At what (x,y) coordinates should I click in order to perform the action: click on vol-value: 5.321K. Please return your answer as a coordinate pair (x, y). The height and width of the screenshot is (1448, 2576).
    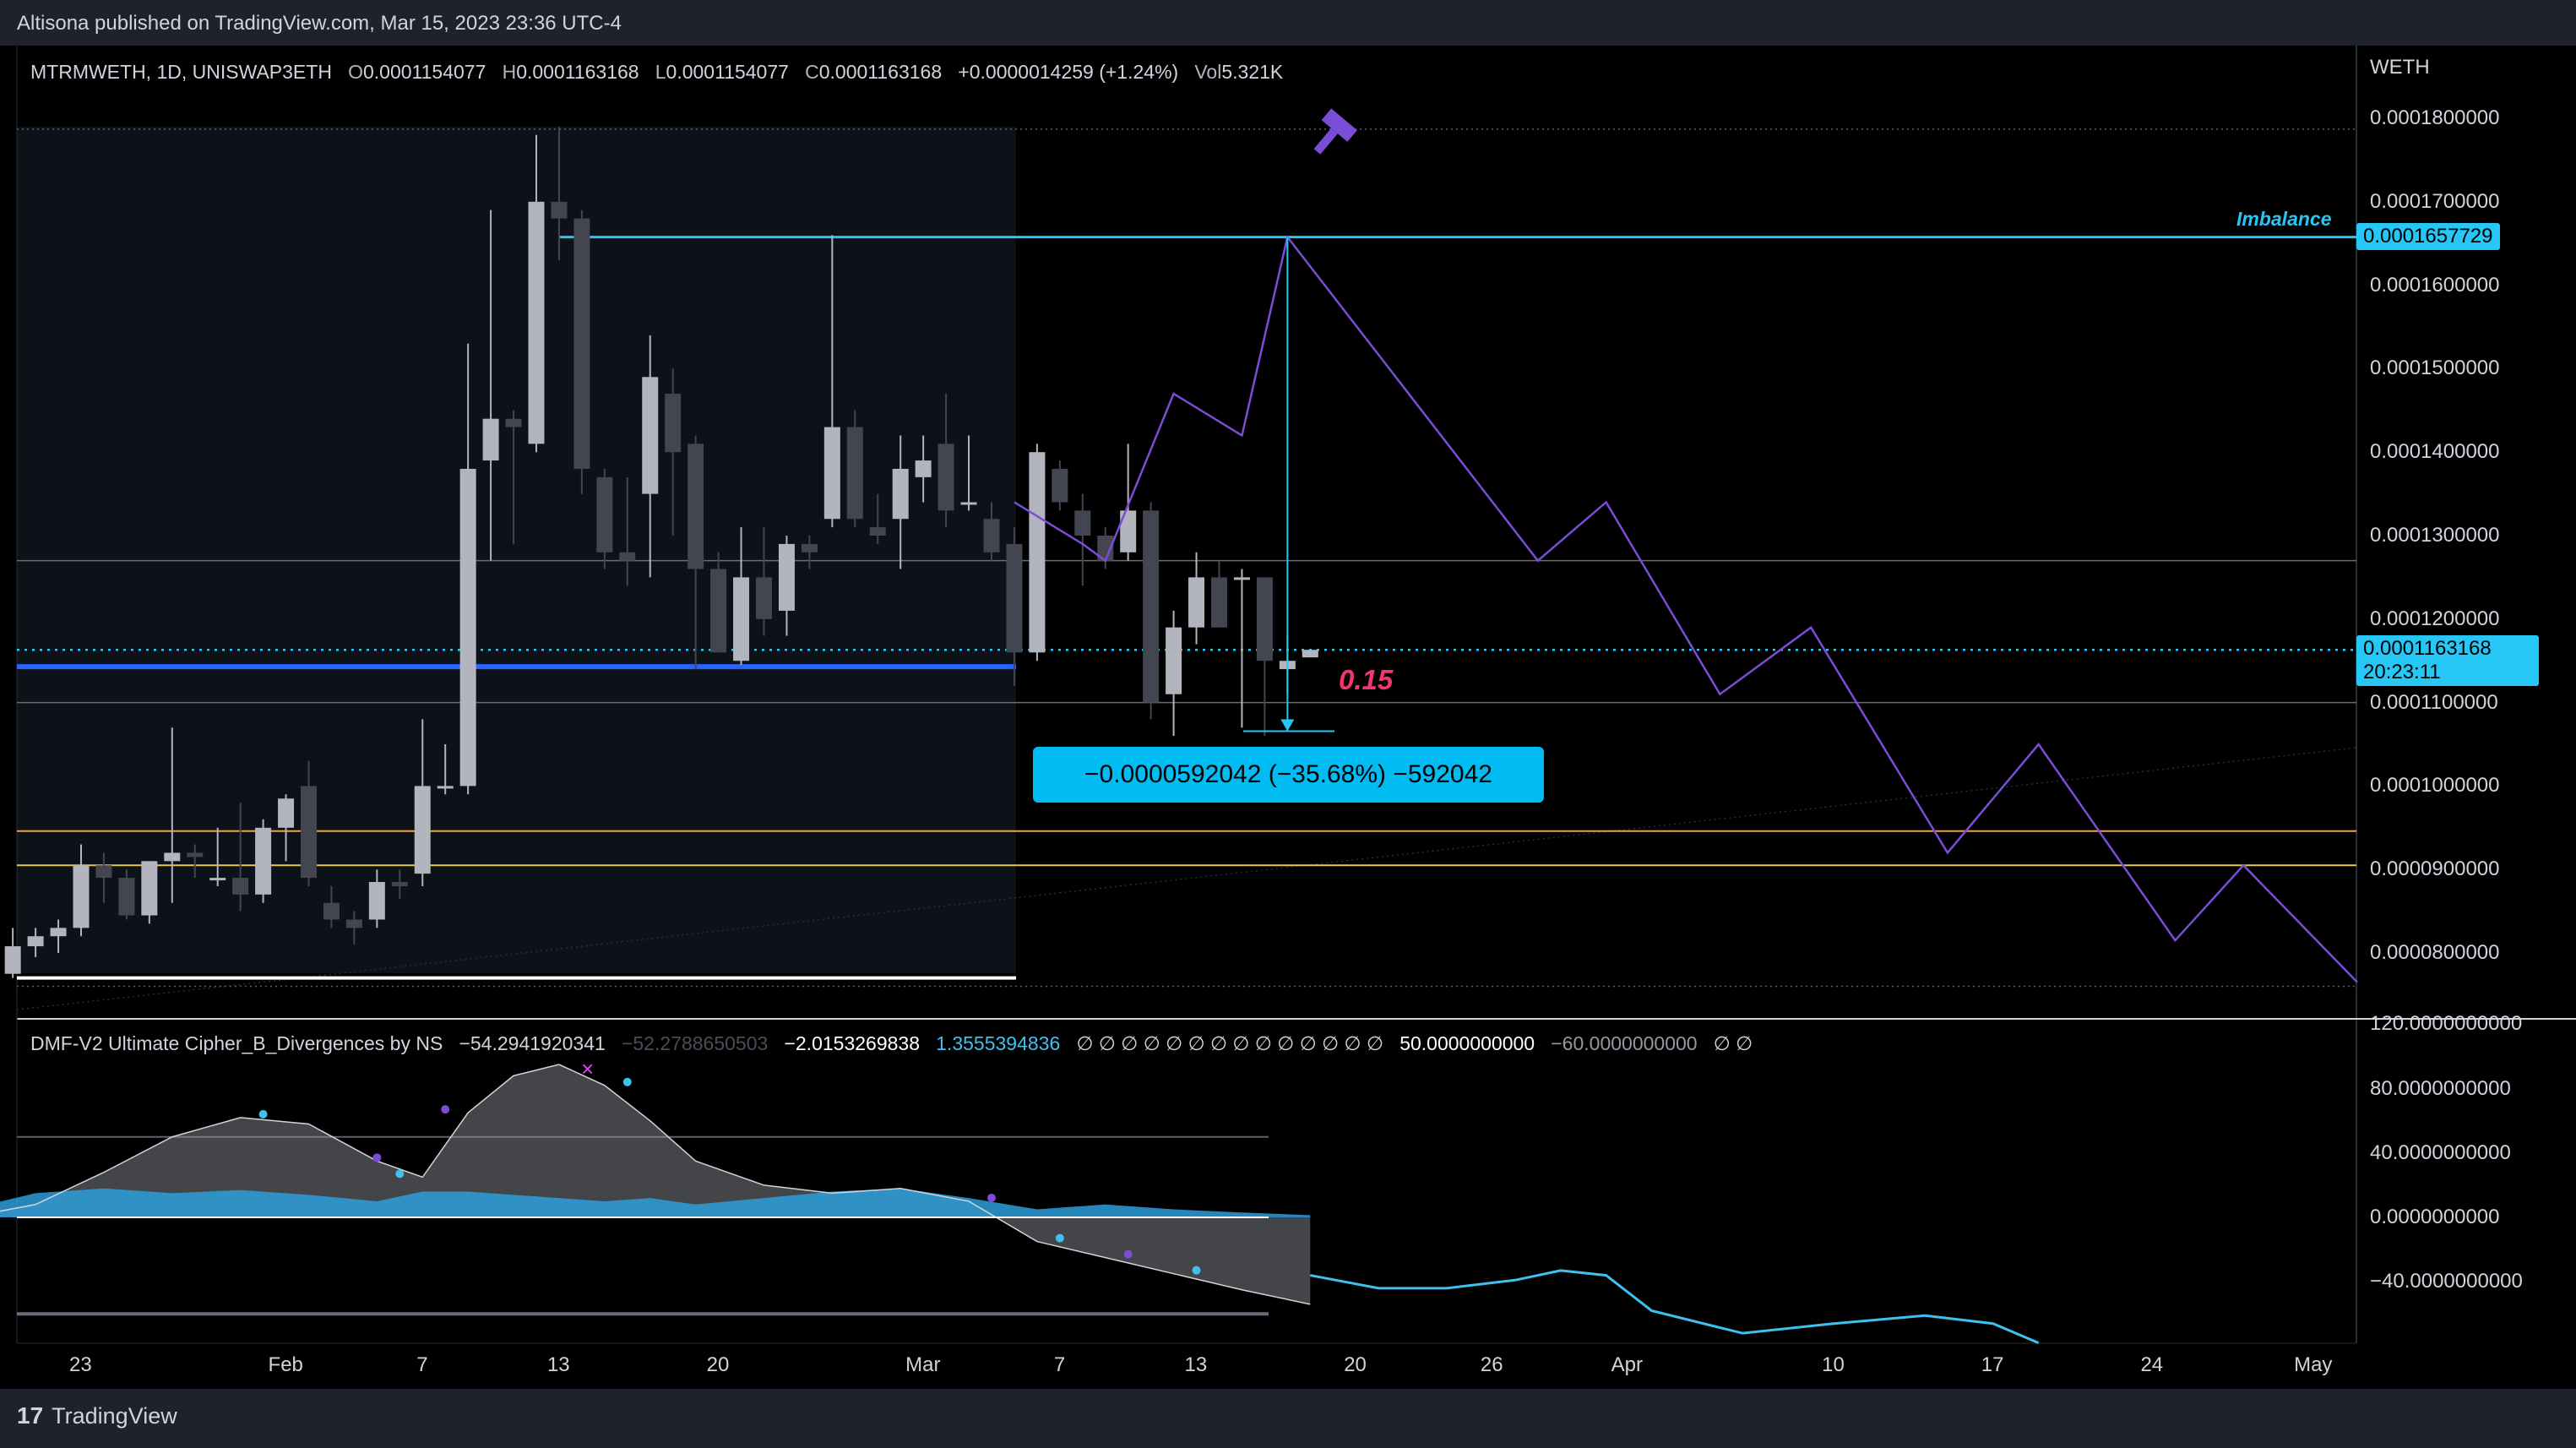
    Looking at the image, I should click on (1252, 72).